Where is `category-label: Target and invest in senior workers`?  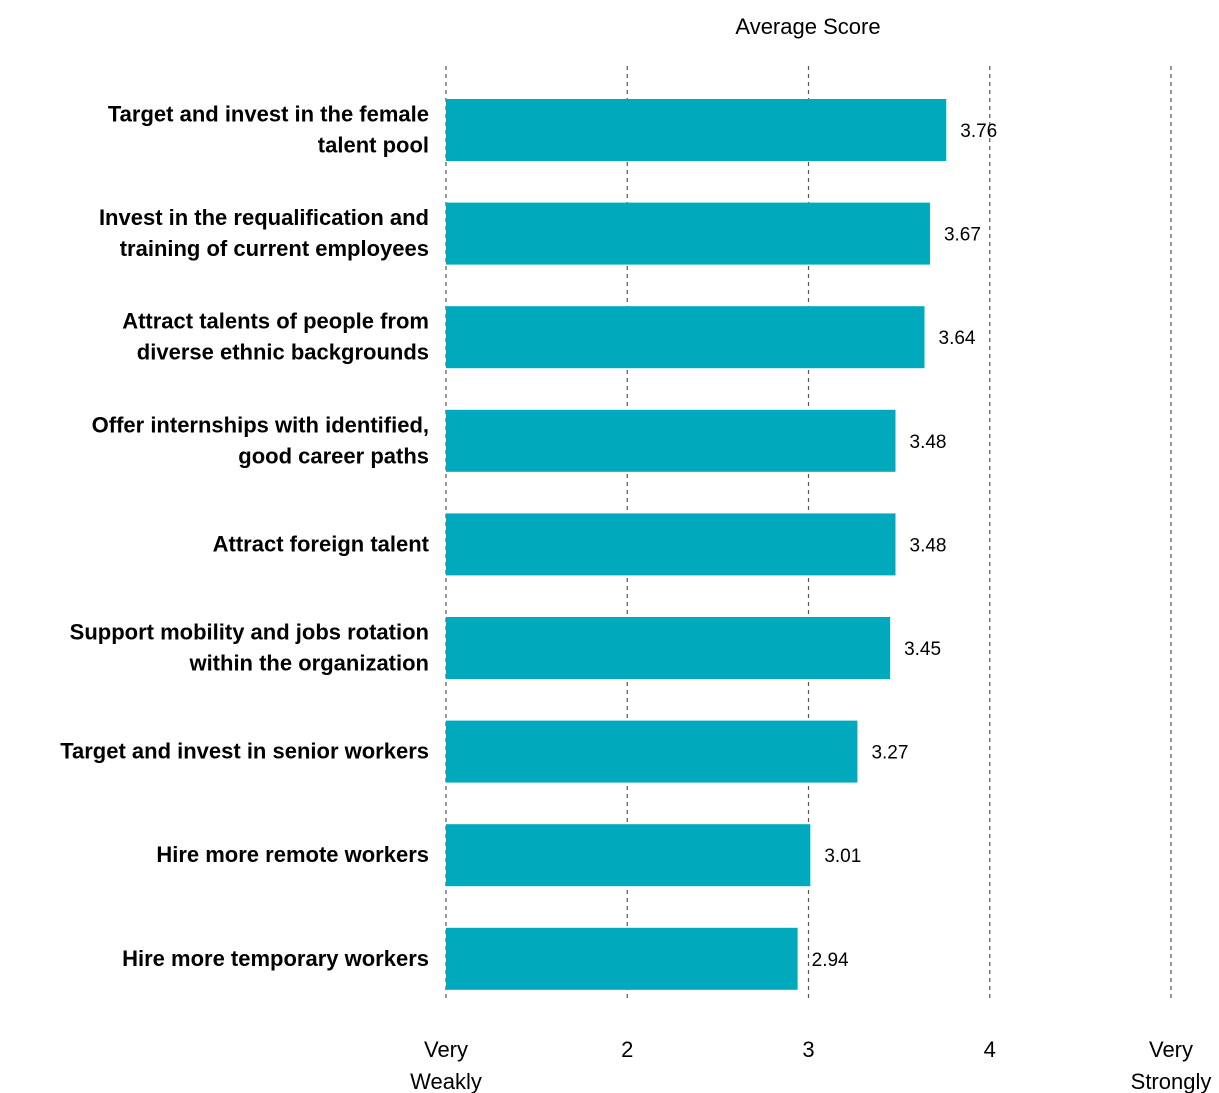
category-label: Target and invest in senior workers is located at coordinates (244, 751).